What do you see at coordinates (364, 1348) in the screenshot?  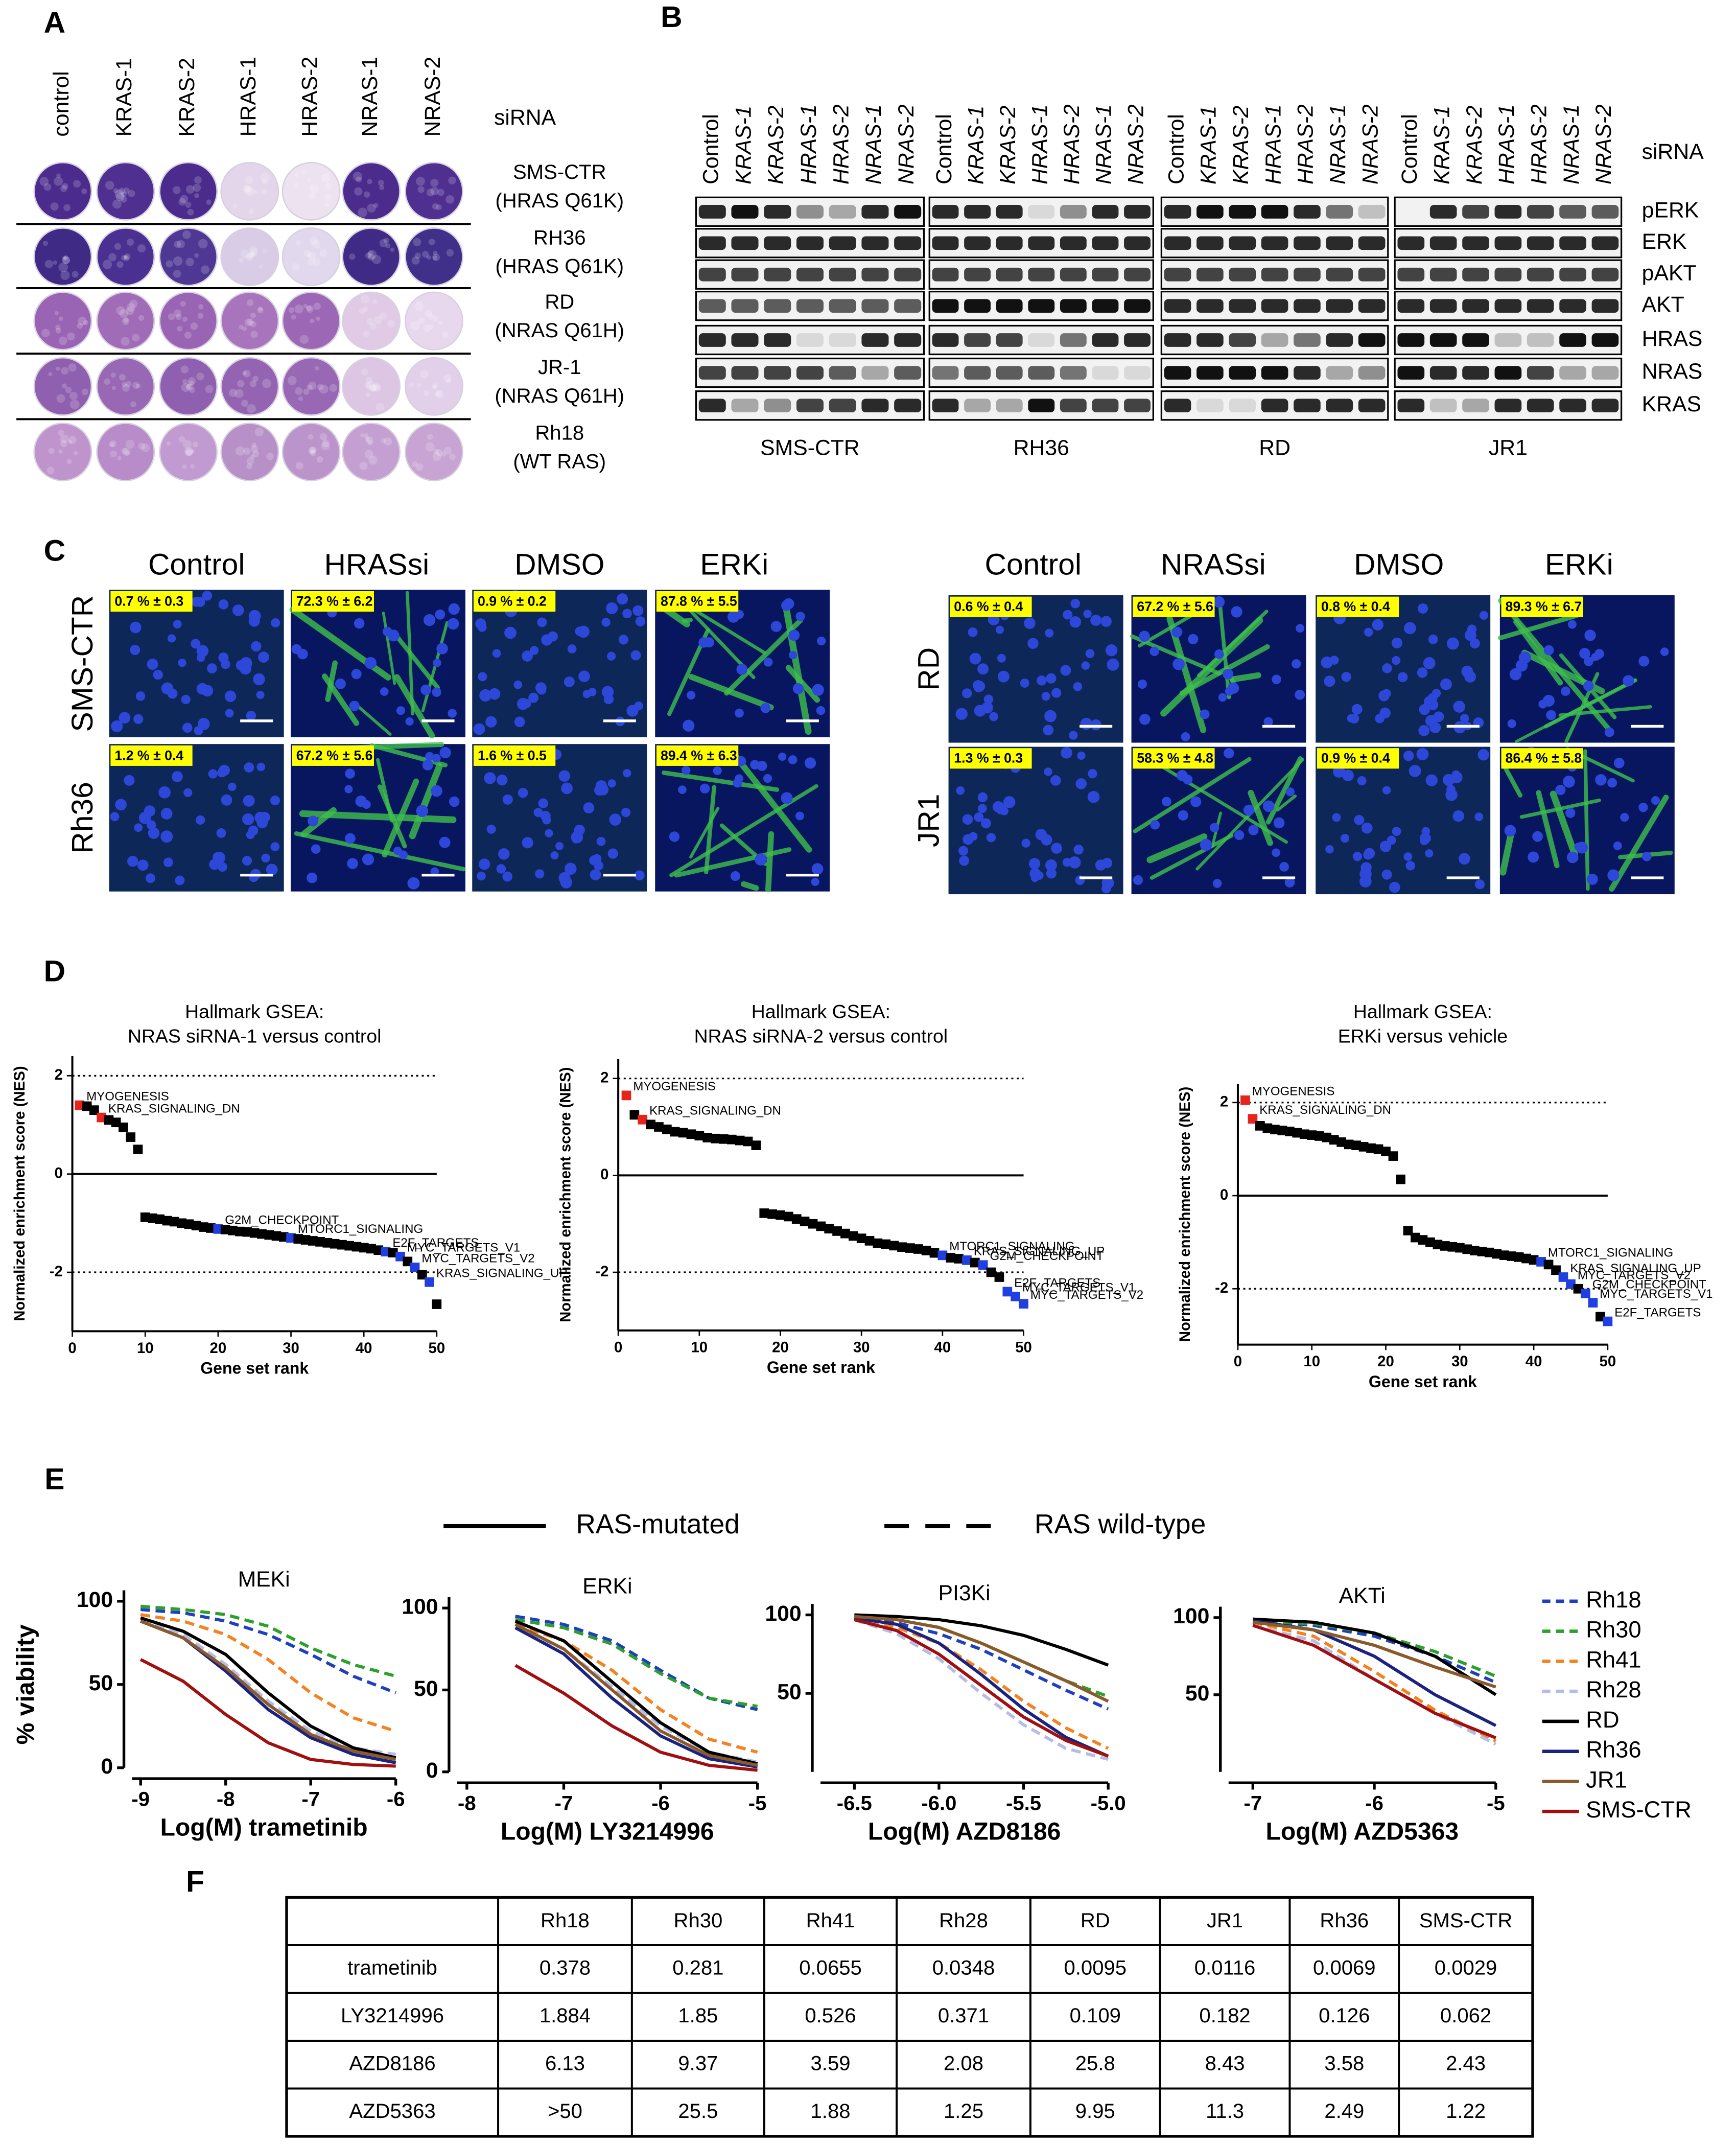 I see `x-tick-label: 40` at bounding box center [364, 1348].